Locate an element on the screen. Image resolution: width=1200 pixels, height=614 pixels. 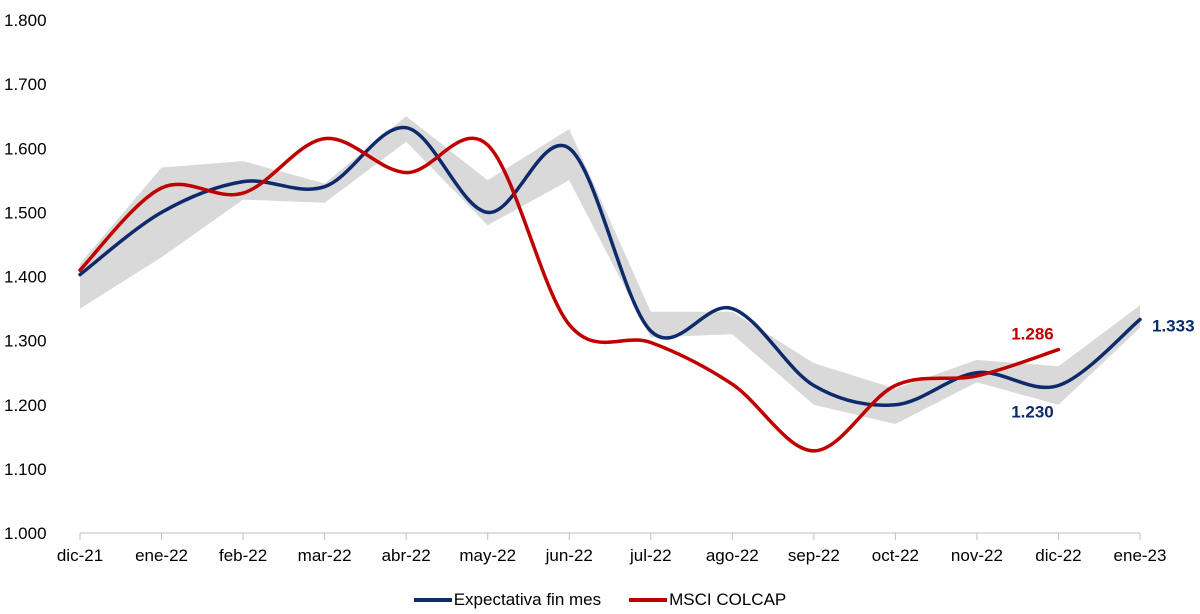
x-tick-label: abr-22 is located at coordinates (406, 555).